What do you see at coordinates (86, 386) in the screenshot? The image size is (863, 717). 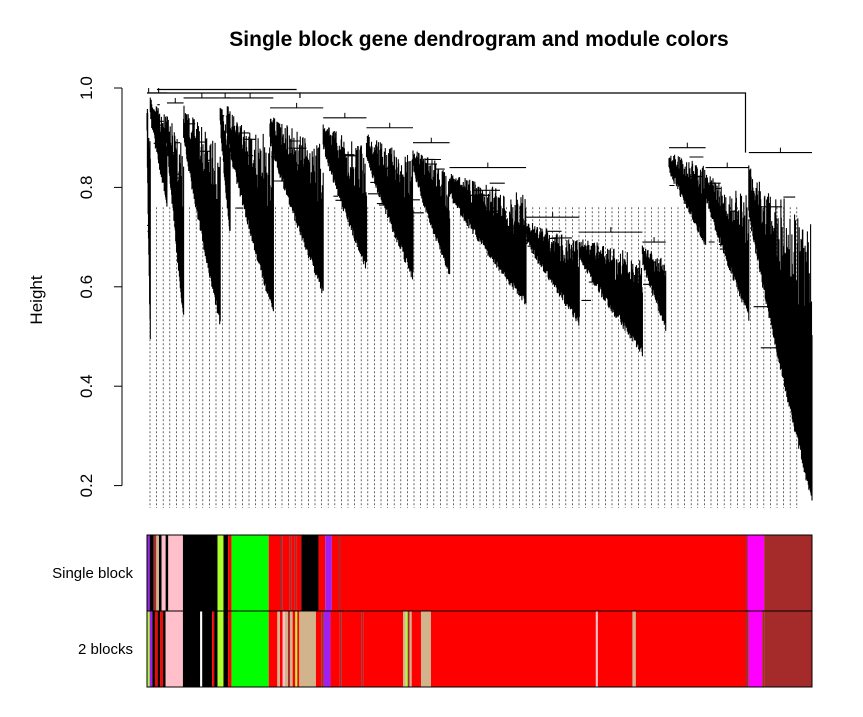 I see `y-tick-label: 0.4` at bounding box center [86, 386].